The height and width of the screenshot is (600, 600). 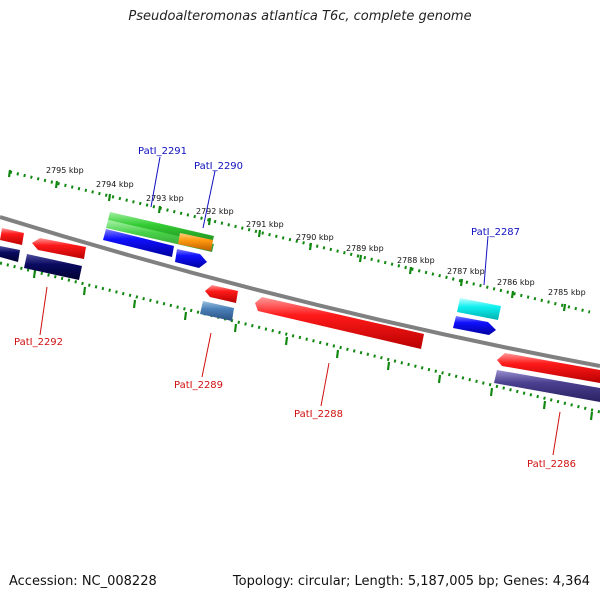 I want to click on gene-label: PatI_2287, so click(x=495, y=232).